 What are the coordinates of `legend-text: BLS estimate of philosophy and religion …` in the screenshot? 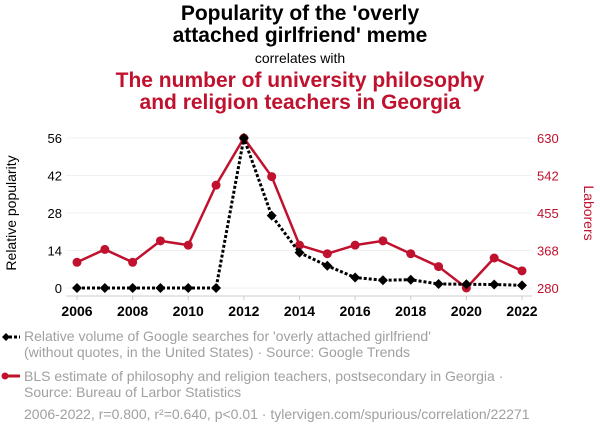 It's located at (264, 376).